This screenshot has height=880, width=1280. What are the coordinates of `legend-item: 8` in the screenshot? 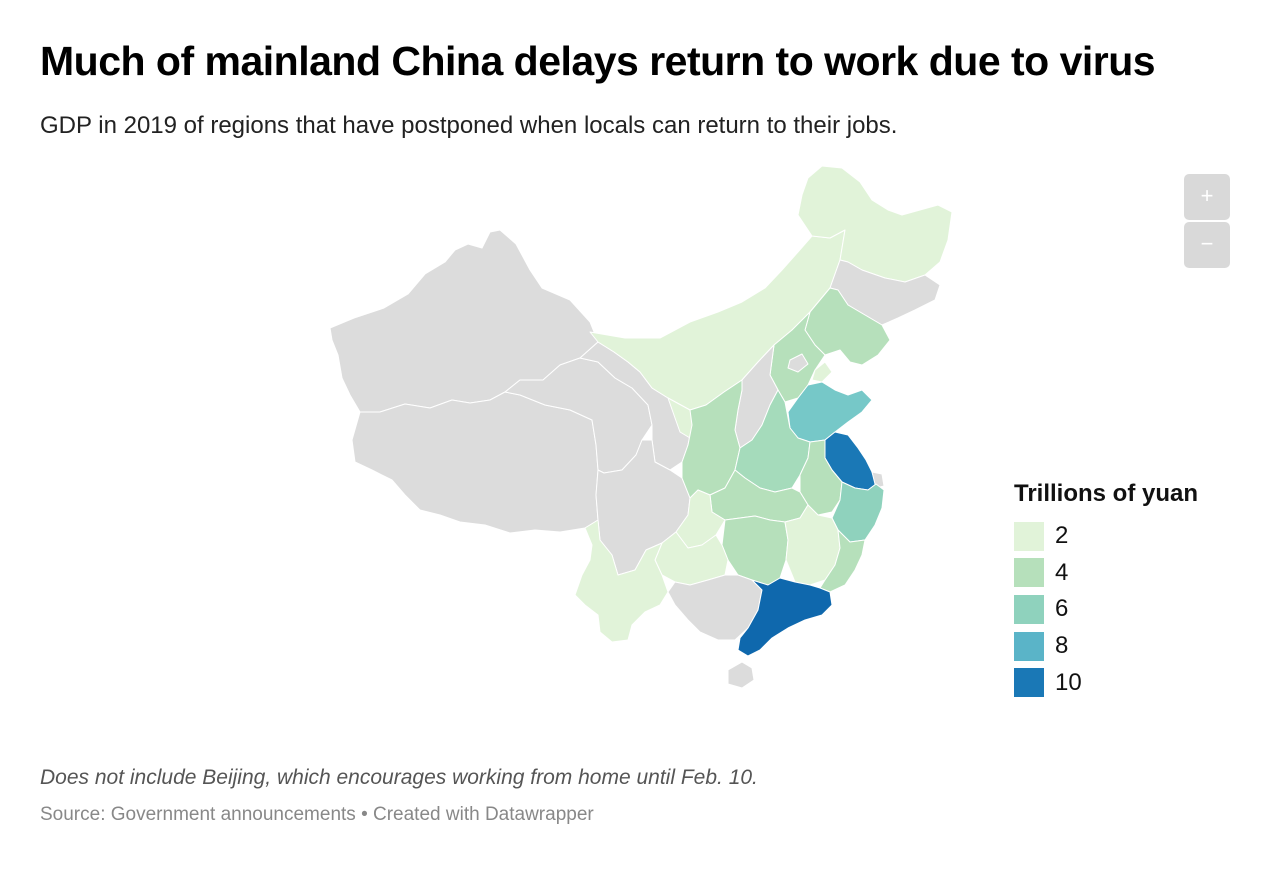 It's located at (1106, 646).